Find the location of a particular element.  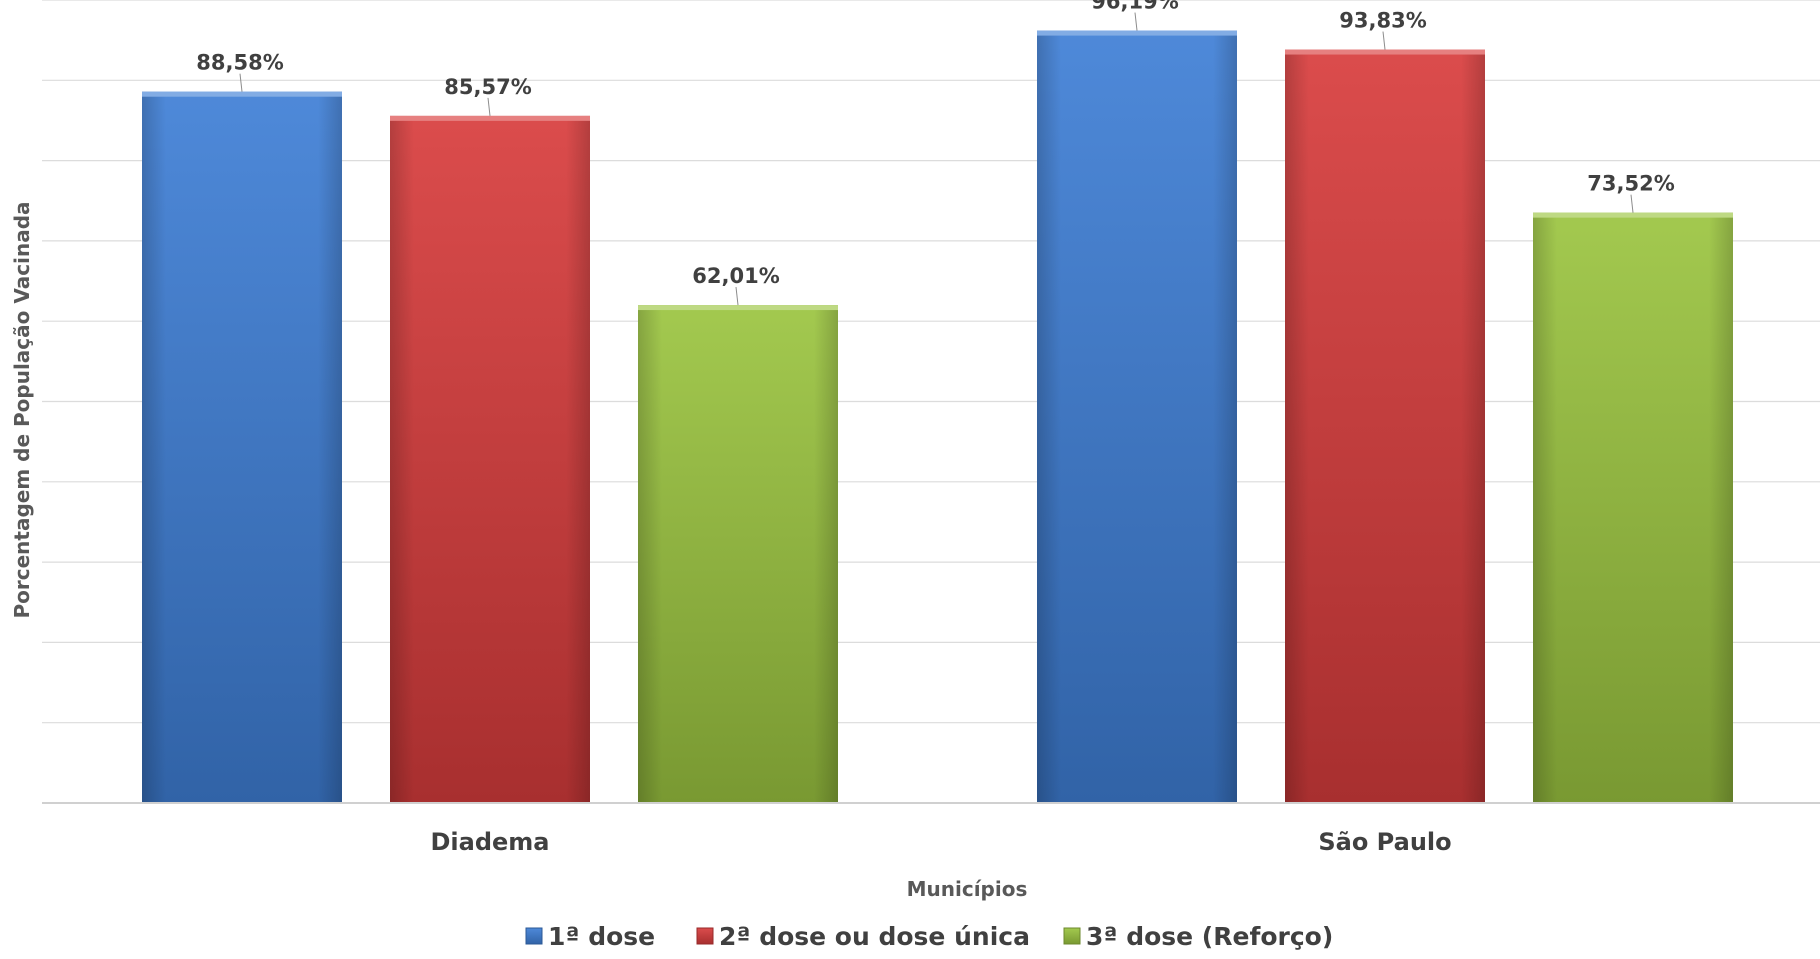

data-label: 93,83% is located at coordinates (1382, 21).